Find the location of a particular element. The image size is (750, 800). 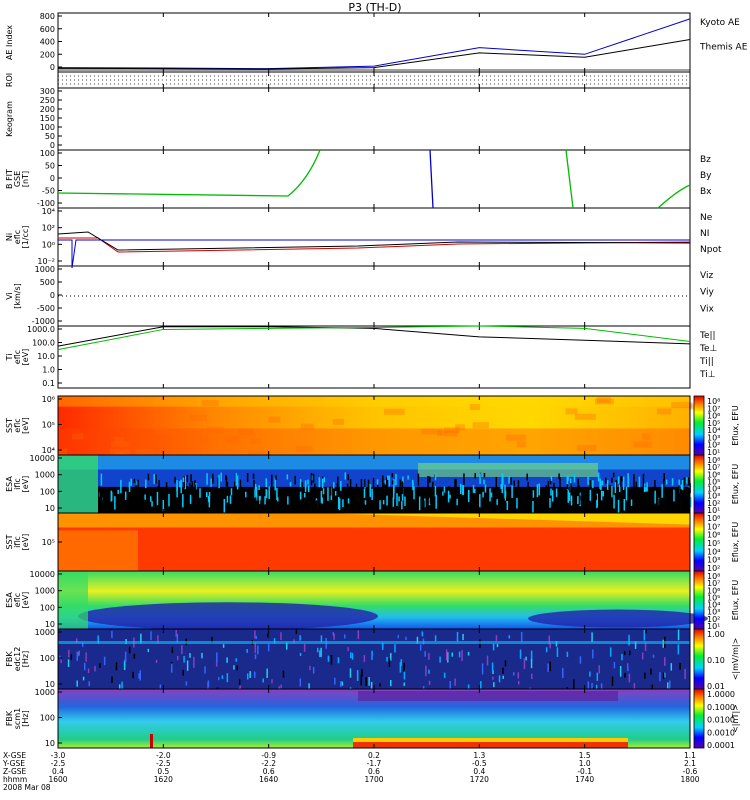

y-label-roi-0: ROI is located at coordinates (9, 80).